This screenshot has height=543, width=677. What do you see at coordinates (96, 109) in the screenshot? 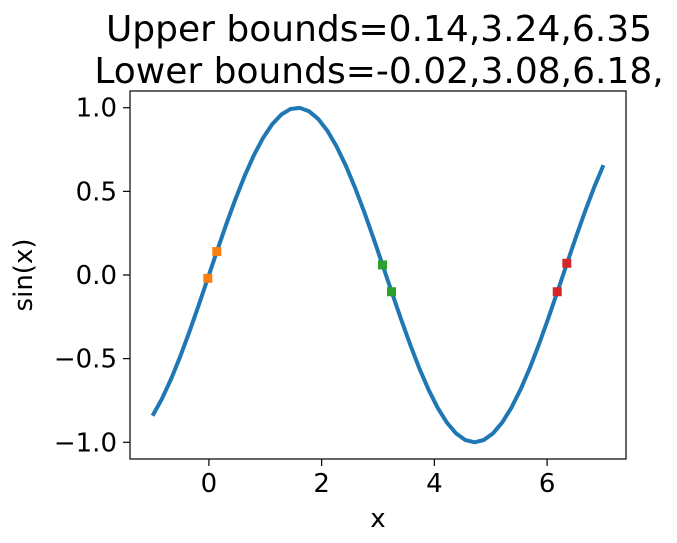
I see `y-tick-label-0: 1.0` at bounding box center [96, 109].